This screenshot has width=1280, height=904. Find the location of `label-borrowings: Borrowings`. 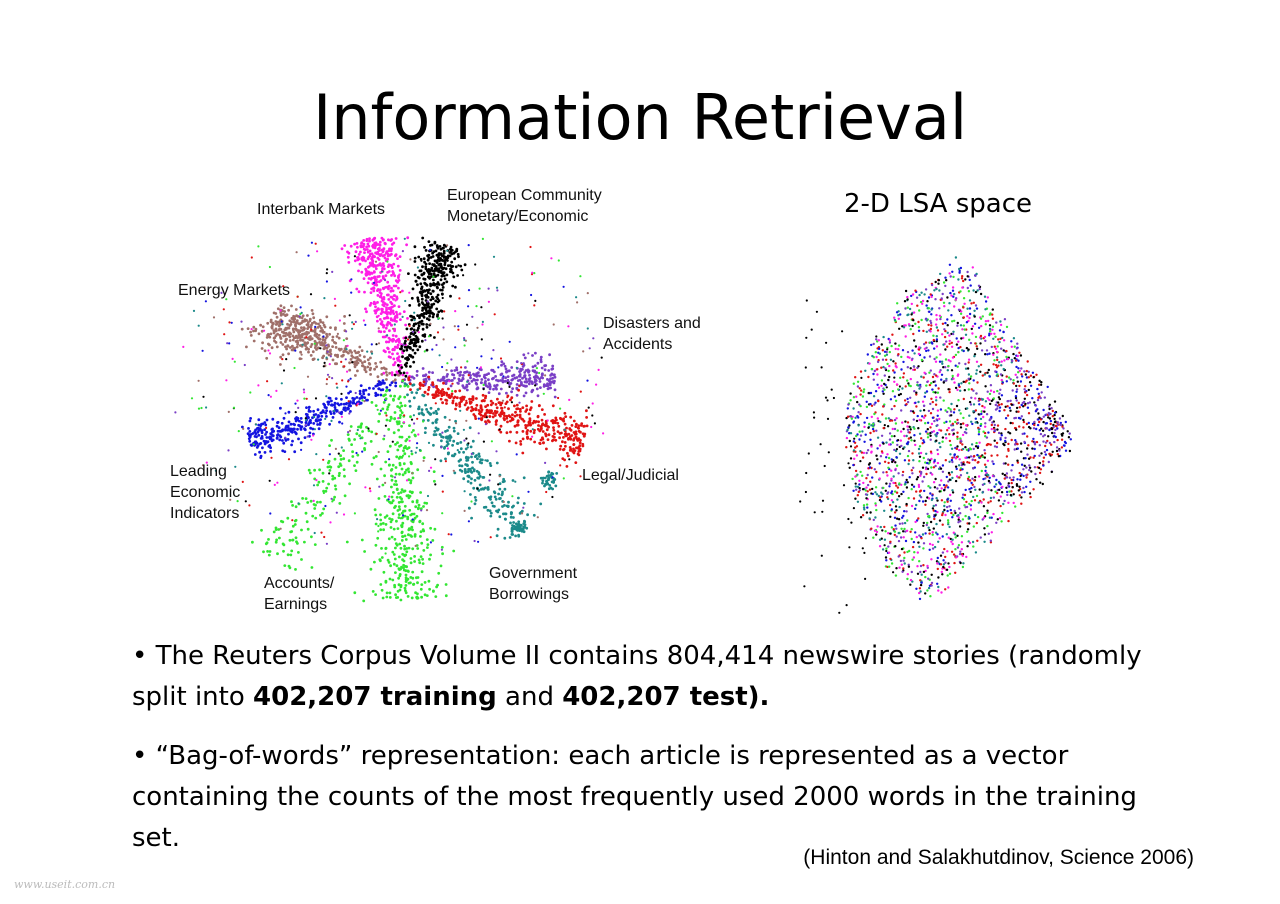

label-borrowings: Borrowings is located at coordinates (529, 594).